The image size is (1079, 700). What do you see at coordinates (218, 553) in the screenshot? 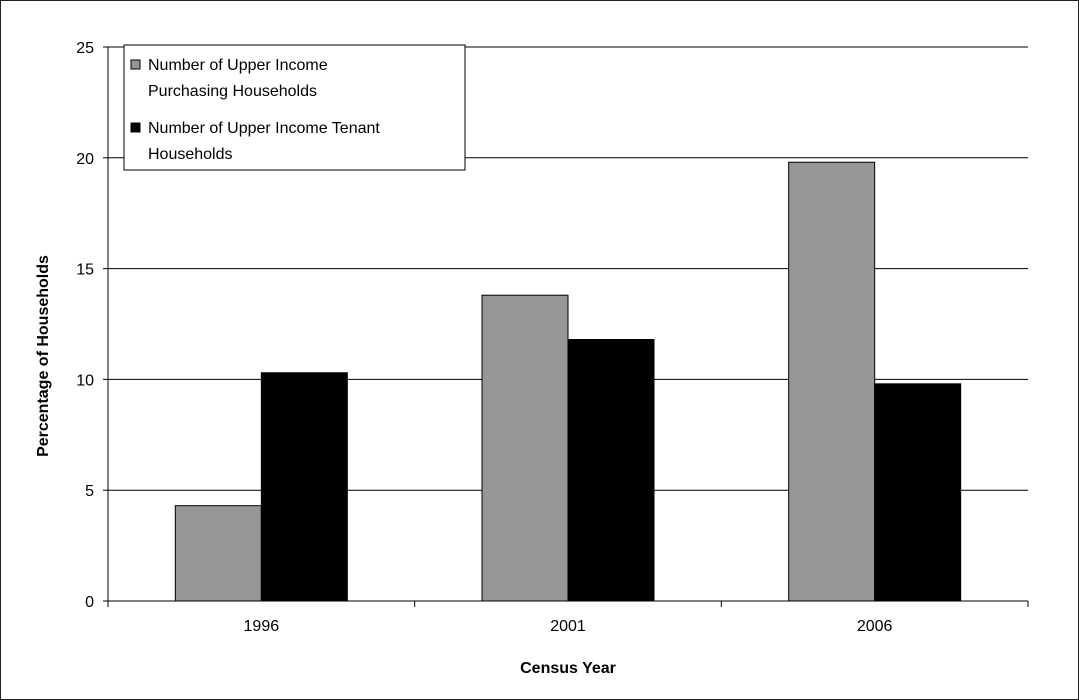
I see `bar-purchasing-1996` at bounding box center [218, 553].